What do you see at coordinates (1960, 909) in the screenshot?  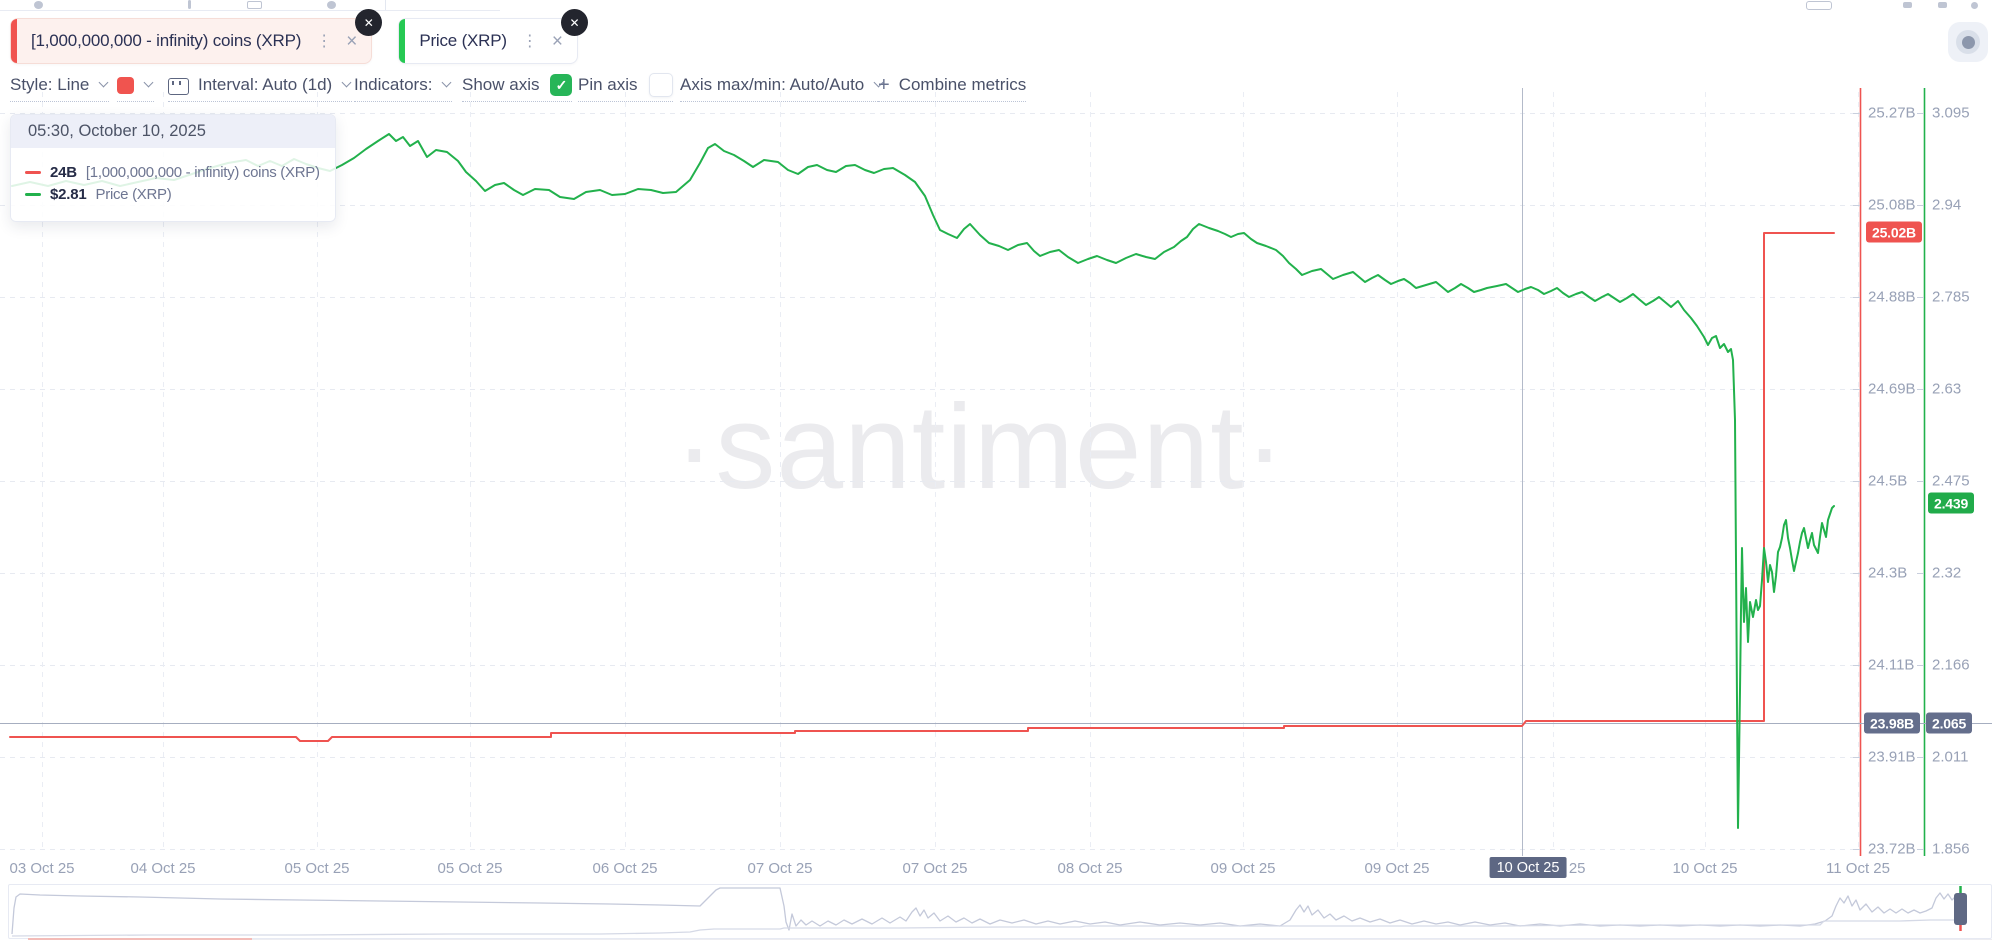 I see `navigator-drag-handle` at bounding box center [1960, 909].